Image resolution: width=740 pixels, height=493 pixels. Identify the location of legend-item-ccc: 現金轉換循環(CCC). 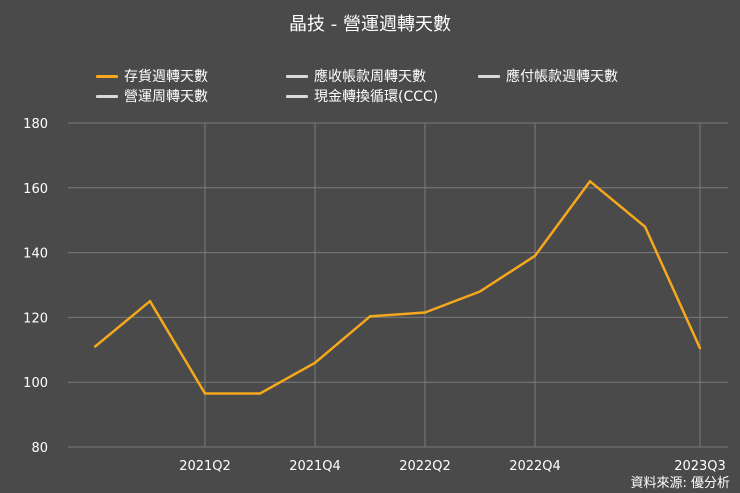
(362, 96).